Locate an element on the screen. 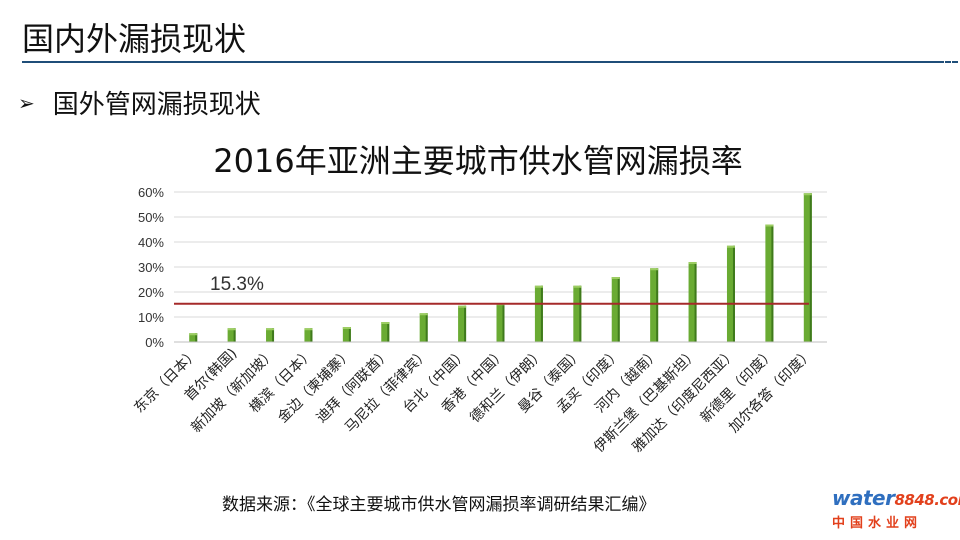  y-tick-label: 30% is located at coordinates (151, 267).